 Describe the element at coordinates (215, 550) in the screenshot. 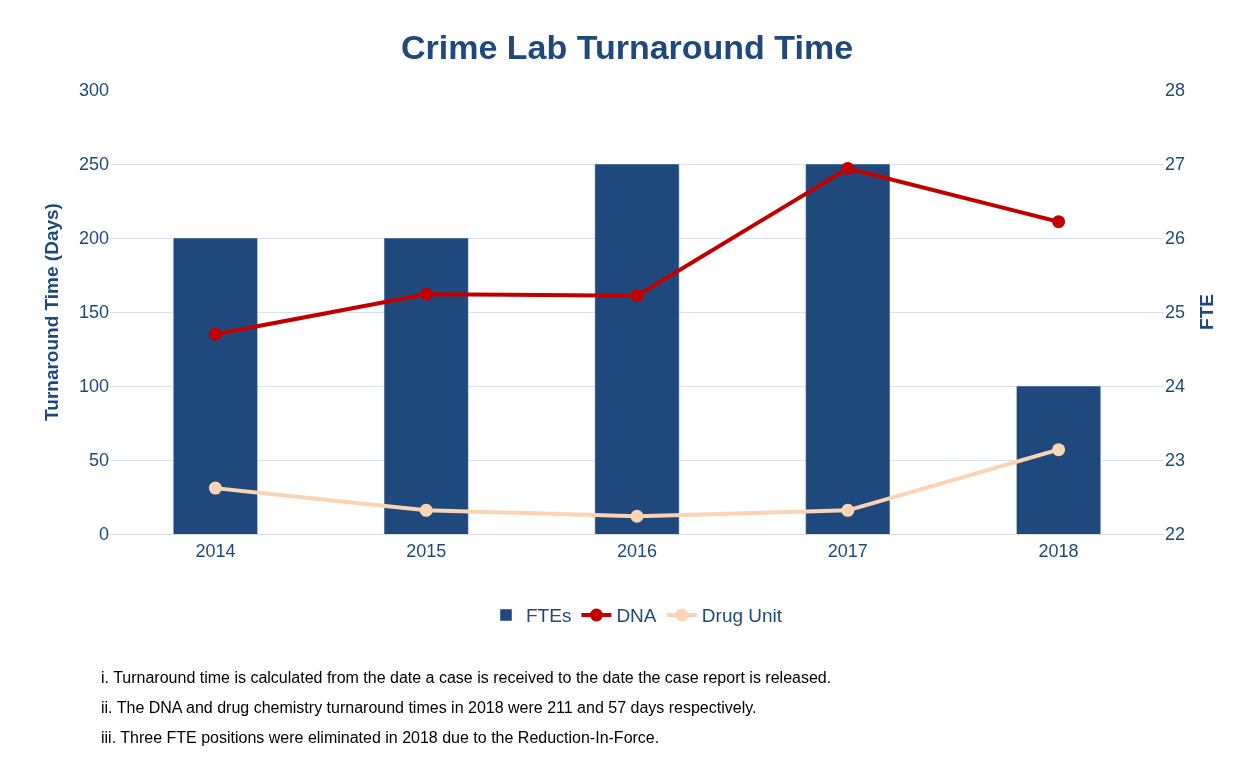

I see `x-tick-label: 2014` at that location.